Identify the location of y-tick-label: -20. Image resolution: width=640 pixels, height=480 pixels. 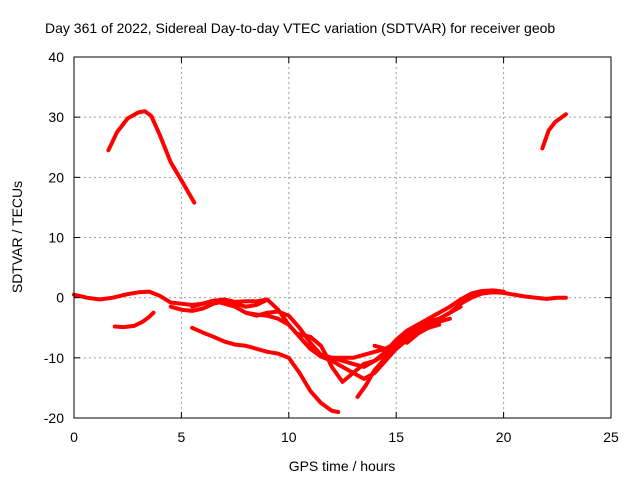
(54, 418).